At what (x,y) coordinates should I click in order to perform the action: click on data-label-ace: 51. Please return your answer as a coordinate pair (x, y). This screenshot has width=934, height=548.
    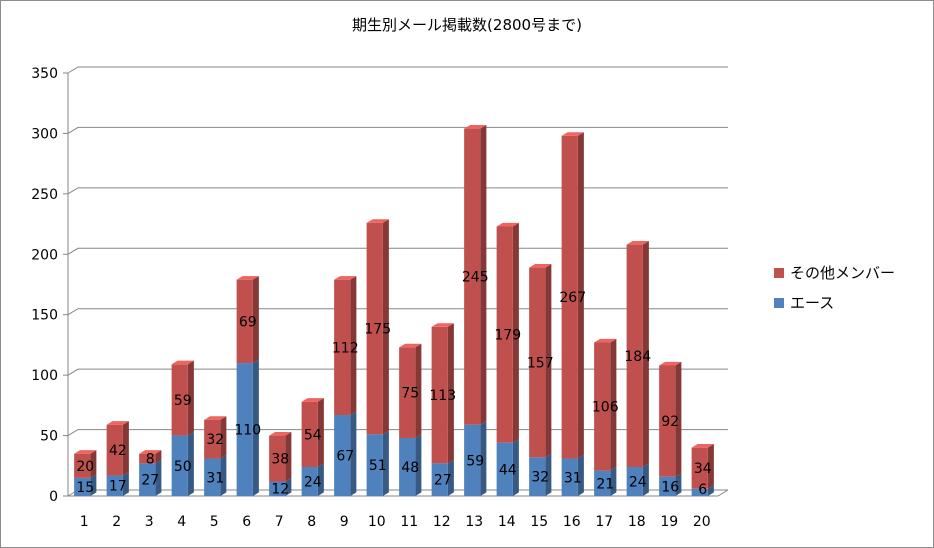
    Looking at the image, I should click on (378, 466).